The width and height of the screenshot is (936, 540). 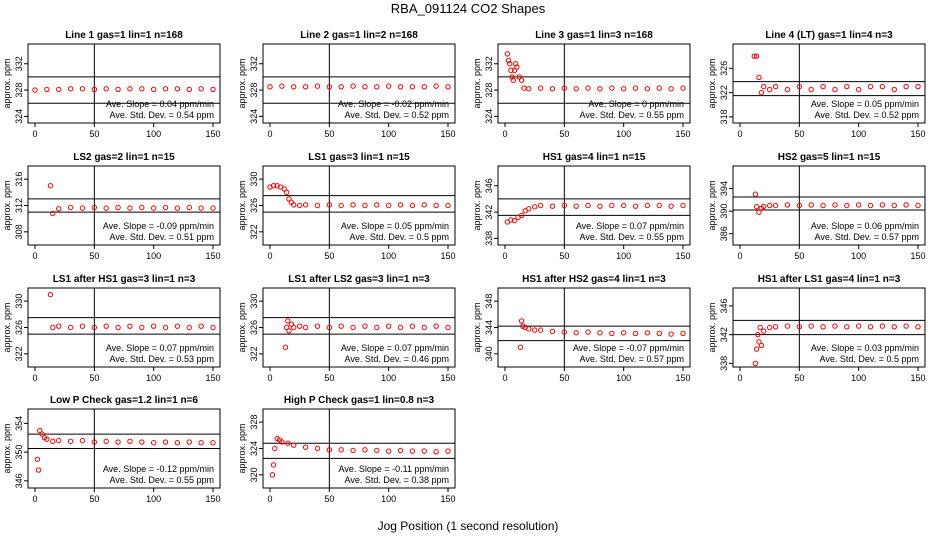 I want to click on panel-title: Line 4 (LT) gas=1 lin=4 n=3, so click(x=829, y=35).